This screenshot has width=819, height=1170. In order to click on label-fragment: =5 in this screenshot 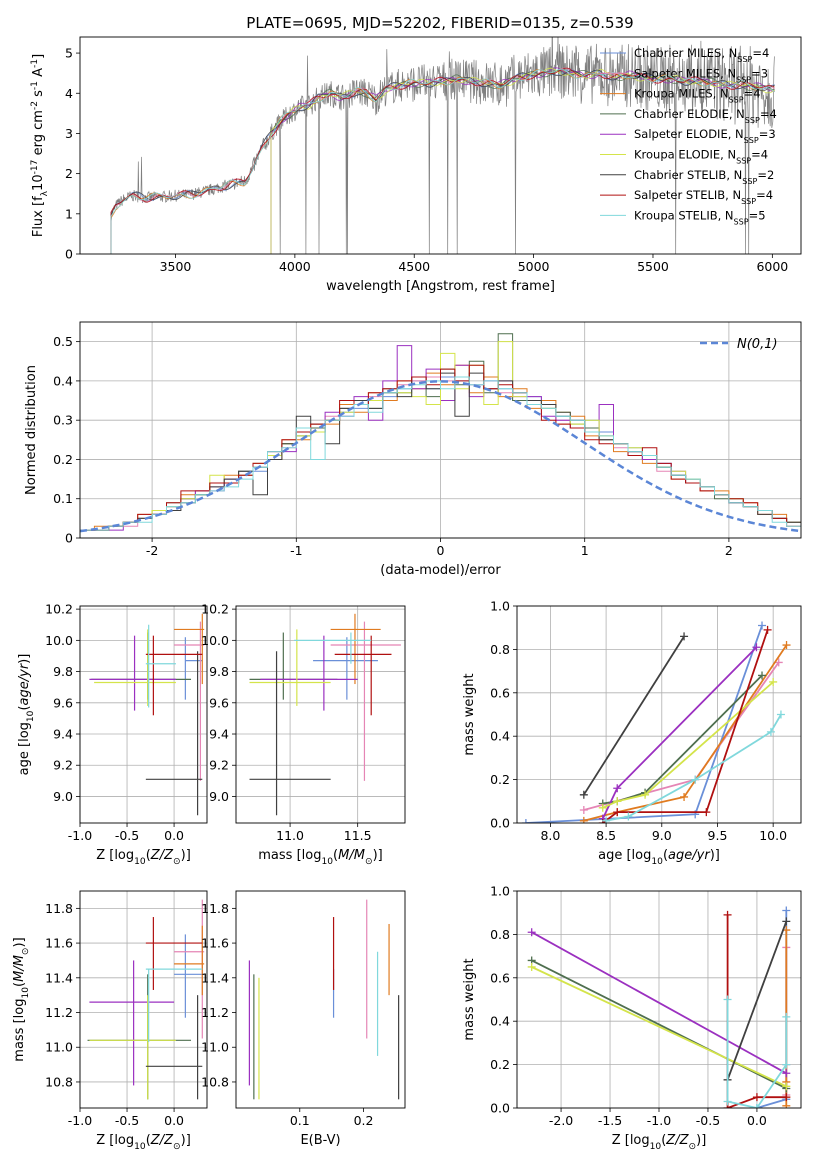, I will do `click(757, 215)`.